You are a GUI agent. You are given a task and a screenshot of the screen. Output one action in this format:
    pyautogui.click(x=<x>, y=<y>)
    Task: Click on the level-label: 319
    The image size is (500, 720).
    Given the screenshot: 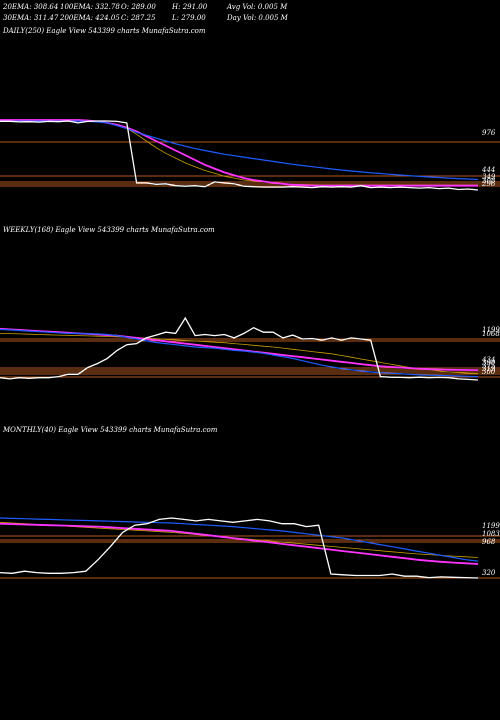 What is the action you would take?
    pyautogui.click(x=489, y=369)
    